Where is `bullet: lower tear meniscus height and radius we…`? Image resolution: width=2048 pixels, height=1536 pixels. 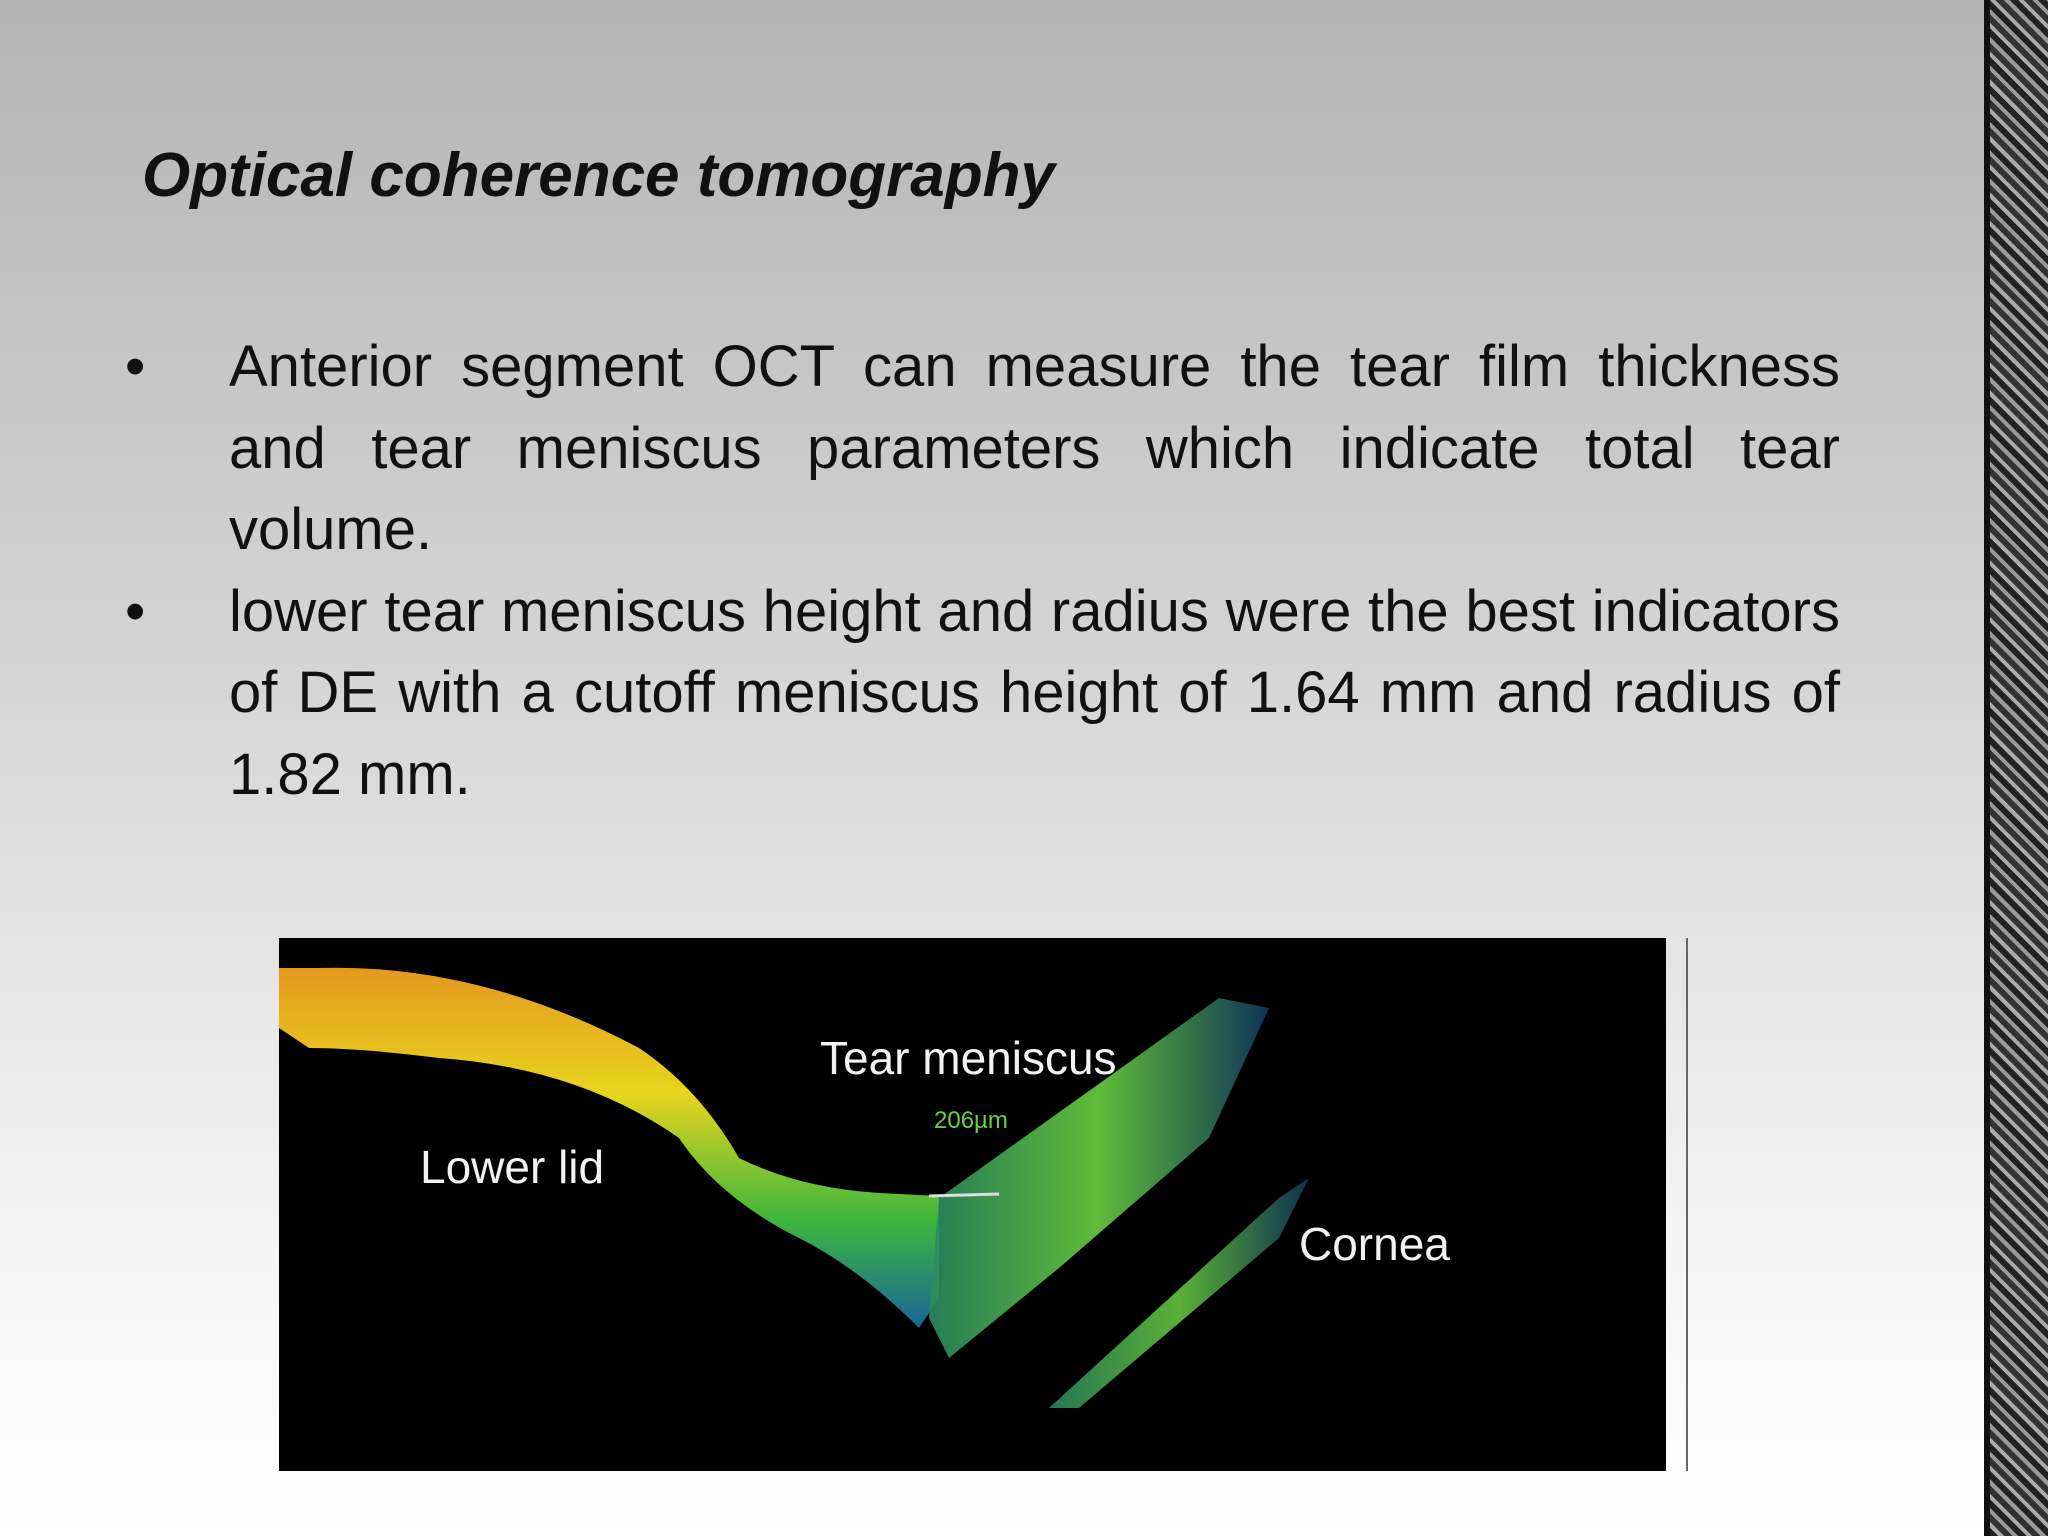 bullet: lower tear meniscus height and radius we… is located at coordinates (980, 693).